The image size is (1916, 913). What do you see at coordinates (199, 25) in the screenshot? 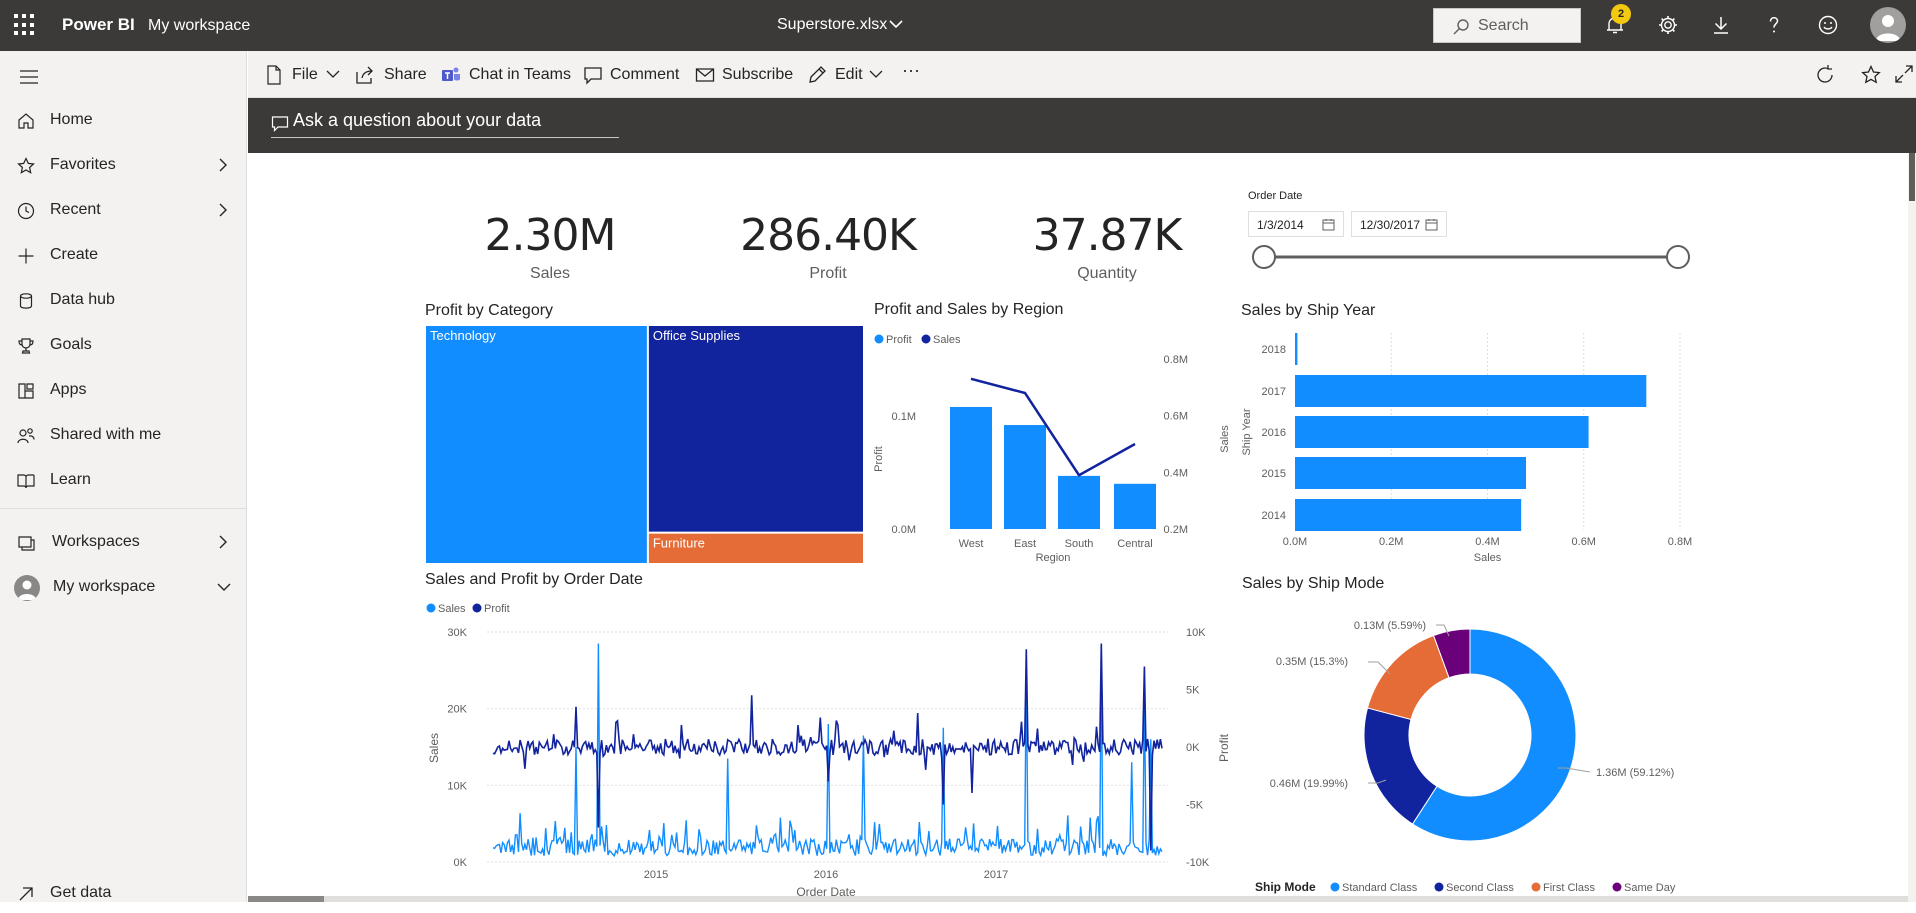
I see `workspace-breadcrumb: My workspace` at bounding box center [199, 25].